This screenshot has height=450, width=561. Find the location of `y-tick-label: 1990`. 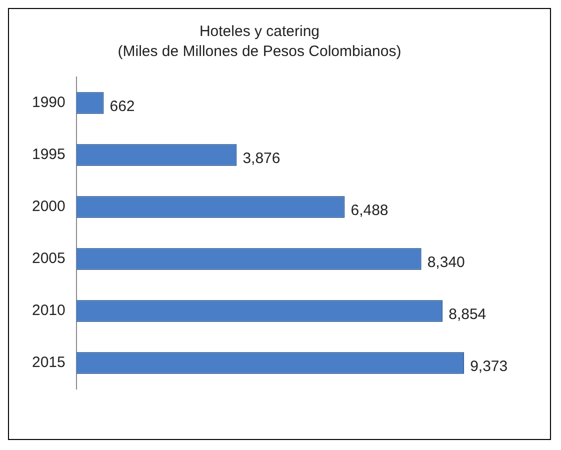

y-tick-label: 1990 is located at coordinates (49, 103).